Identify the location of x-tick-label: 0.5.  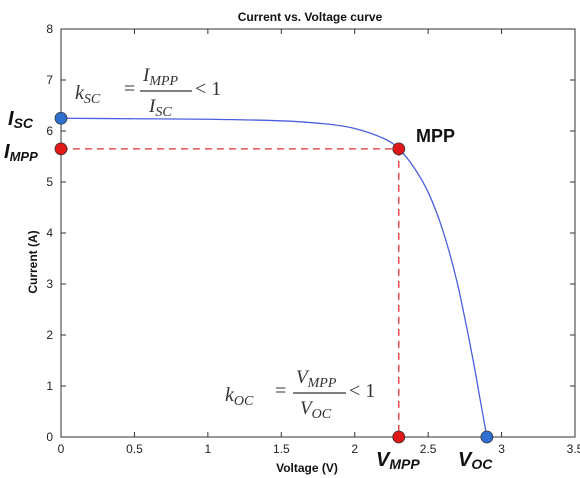
(134, 449).